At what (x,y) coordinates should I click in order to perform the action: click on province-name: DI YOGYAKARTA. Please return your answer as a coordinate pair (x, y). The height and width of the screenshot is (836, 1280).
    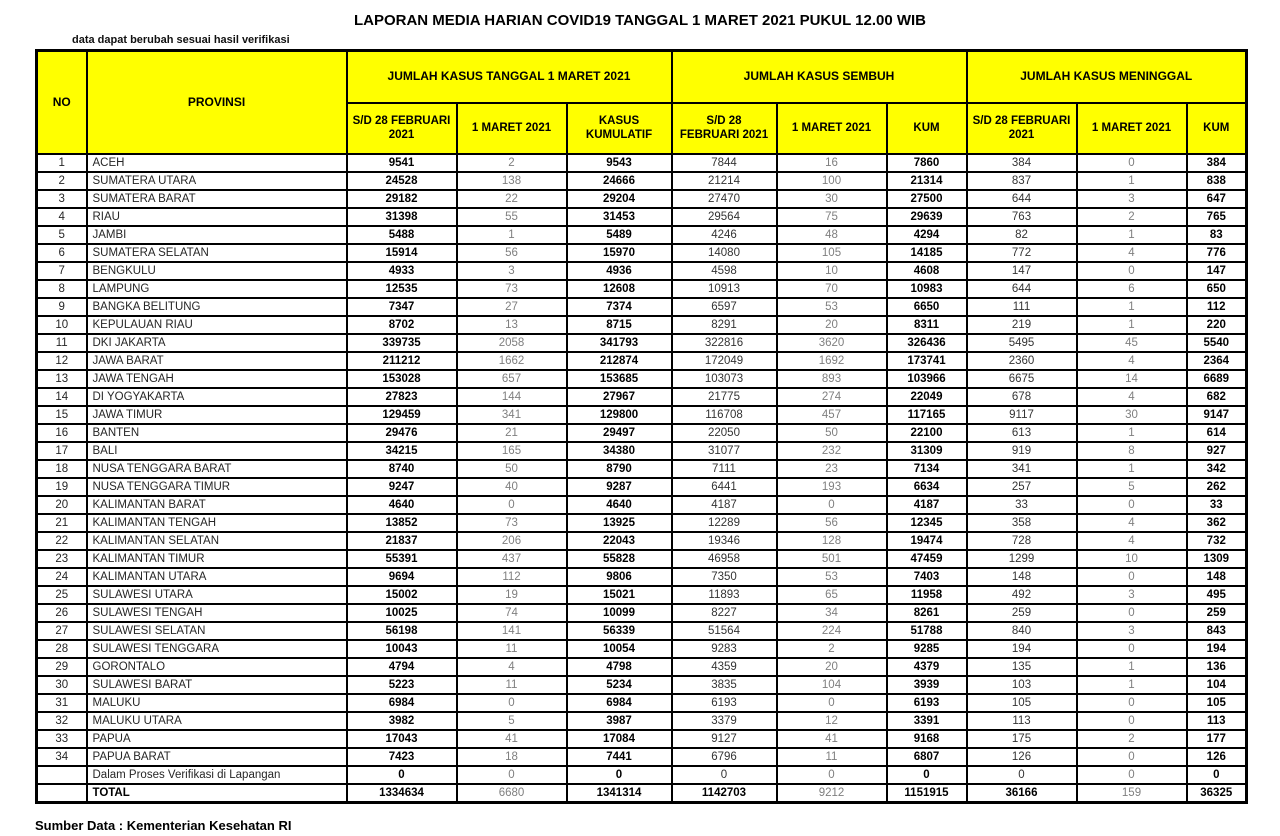
    Looking at the image, I should click on (216, 396).